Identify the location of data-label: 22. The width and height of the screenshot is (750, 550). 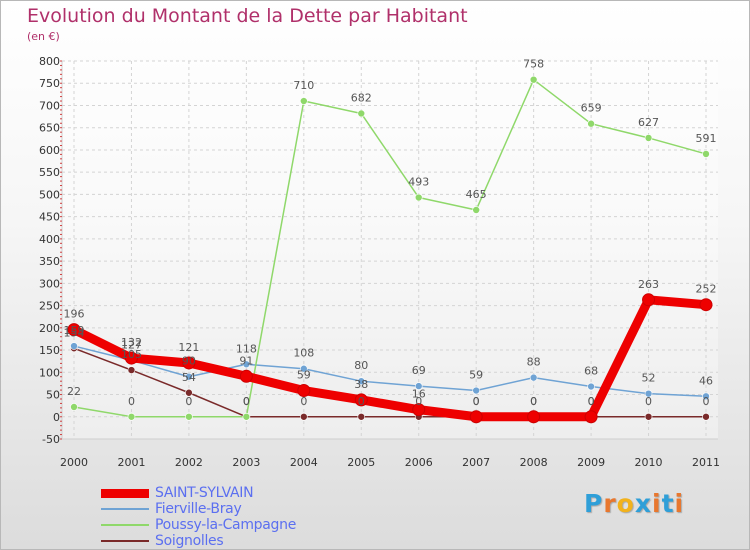
(74, 391).